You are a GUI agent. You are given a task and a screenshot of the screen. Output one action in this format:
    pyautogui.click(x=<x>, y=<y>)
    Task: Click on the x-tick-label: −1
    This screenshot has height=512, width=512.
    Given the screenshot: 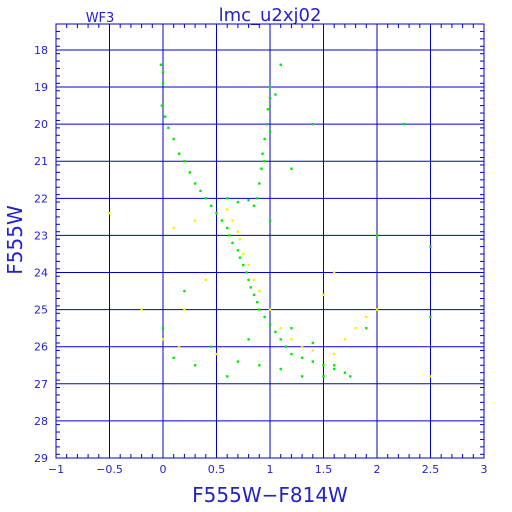 What is the action you would take?
    pyautogui.click(x=56, y=469)
    